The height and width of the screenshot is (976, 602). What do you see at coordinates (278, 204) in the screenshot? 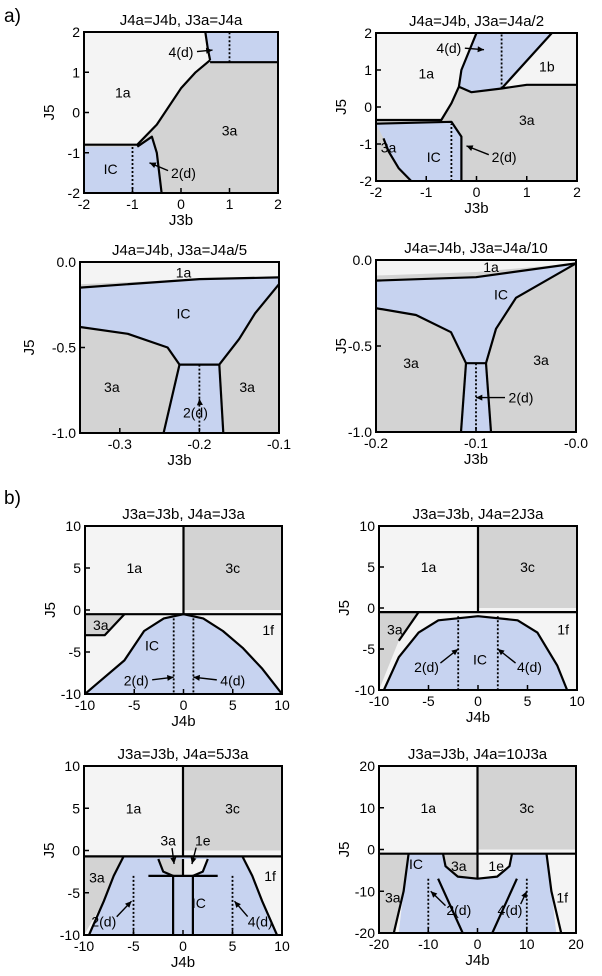
I see `x-tick-label: 2` at bounding box center [278, 204].